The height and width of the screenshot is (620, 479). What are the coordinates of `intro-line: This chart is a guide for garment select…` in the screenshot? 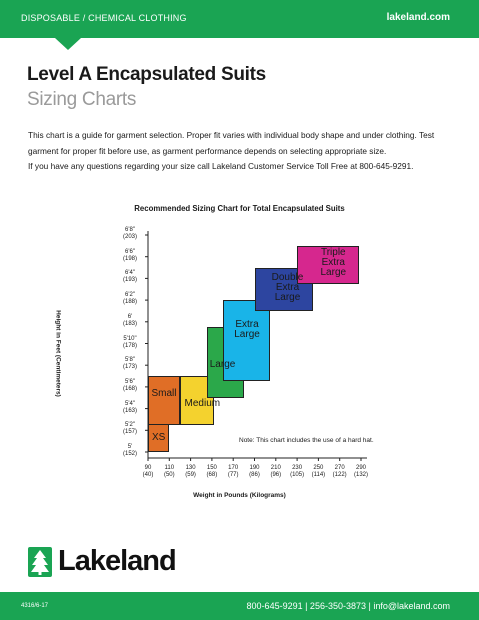 It's located at (231, 135).